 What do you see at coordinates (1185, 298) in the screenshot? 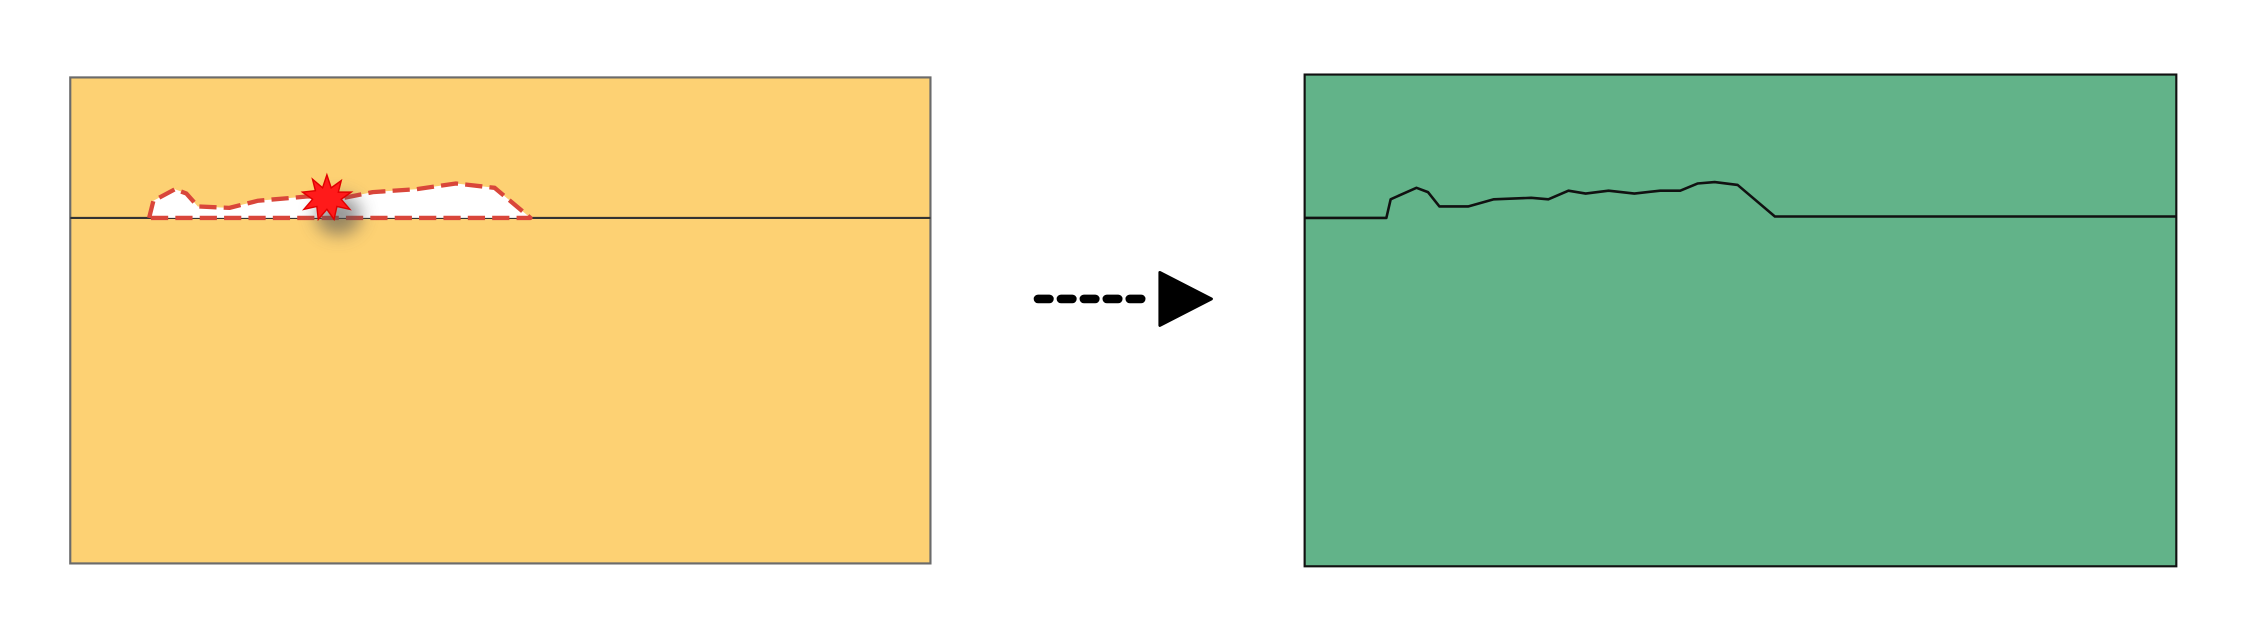
I see `arrow-head` at bounding box center [1185, 298].